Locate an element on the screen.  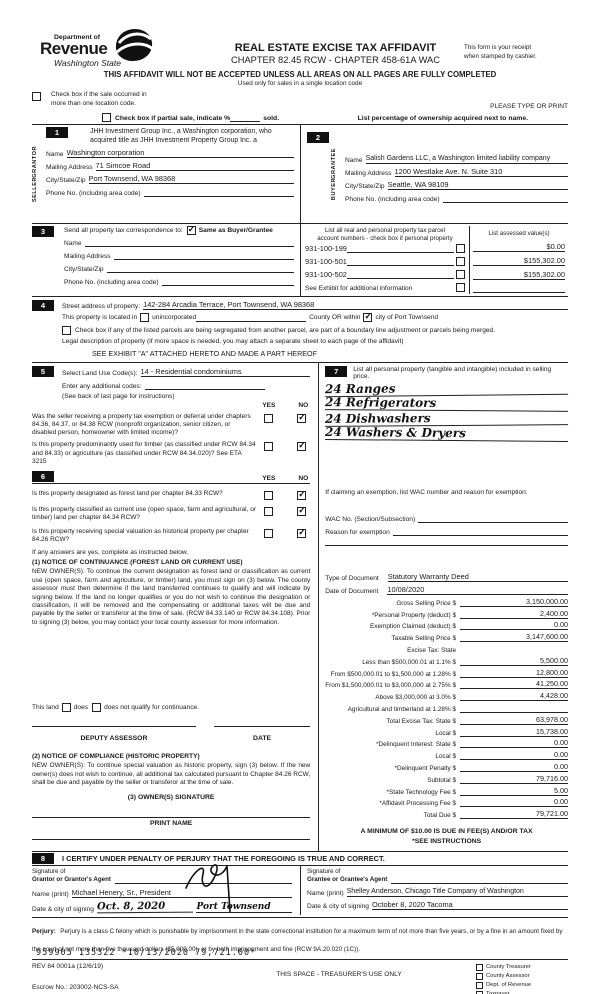
grantor-date-input: Oct. 8, 2020 is located at coordinates (144, 907).